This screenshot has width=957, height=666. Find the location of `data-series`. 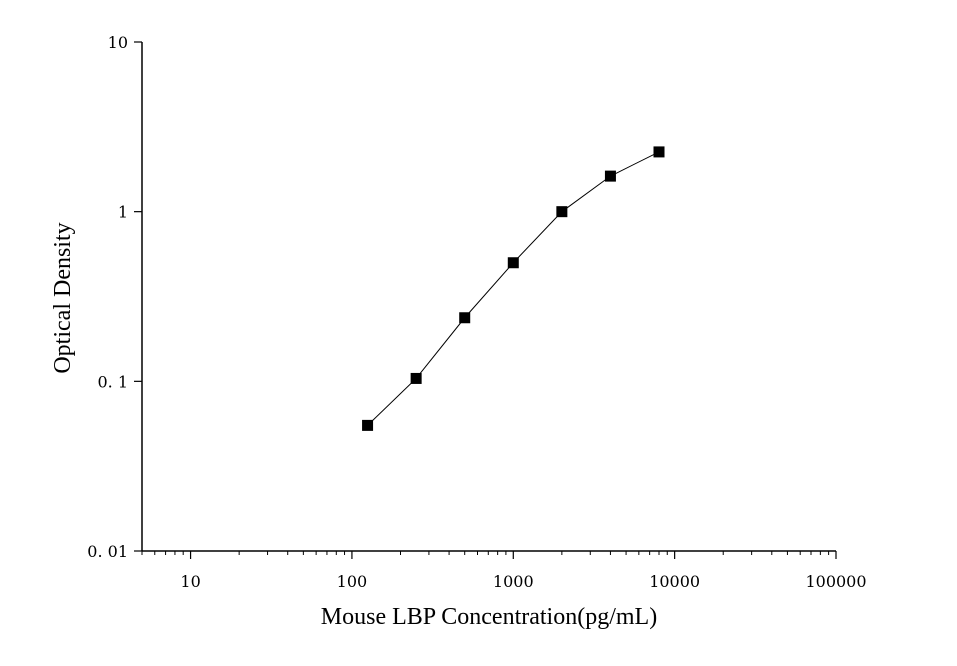

data-series is located at coordinates (513, 288).